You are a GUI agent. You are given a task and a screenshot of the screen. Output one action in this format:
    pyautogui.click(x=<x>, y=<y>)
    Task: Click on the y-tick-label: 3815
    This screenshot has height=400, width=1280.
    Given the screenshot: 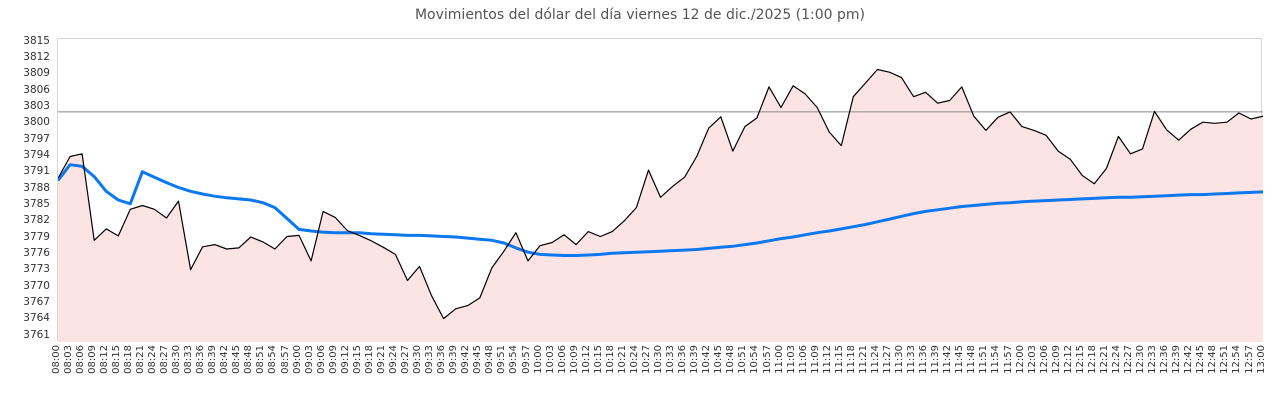 What is the action you would take?
    pyautogui.click(x=36, y=40)
    